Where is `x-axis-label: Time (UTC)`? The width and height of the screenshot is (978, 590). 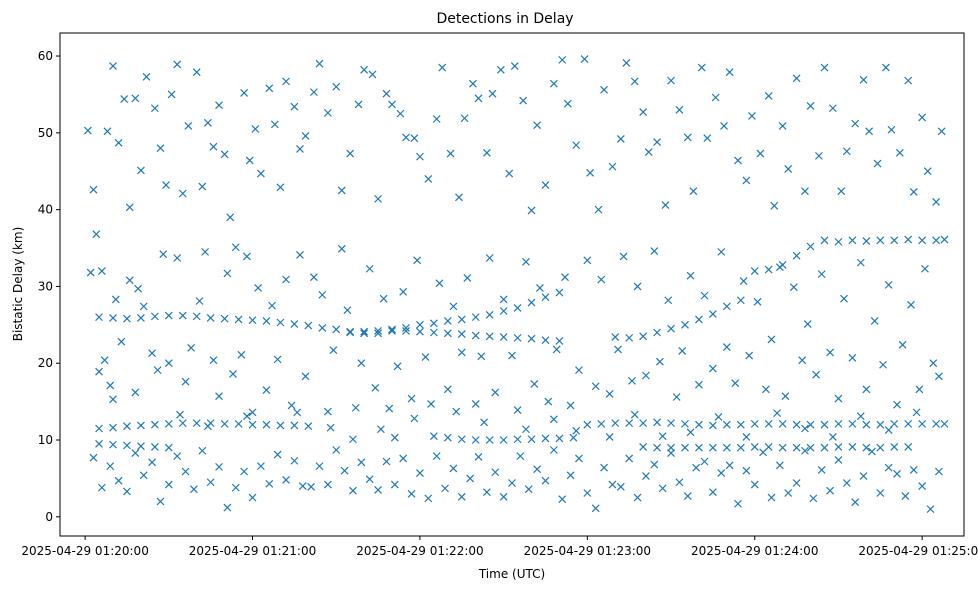
x-axis-label: Time (UTC) is located at coordinates (511, 574).